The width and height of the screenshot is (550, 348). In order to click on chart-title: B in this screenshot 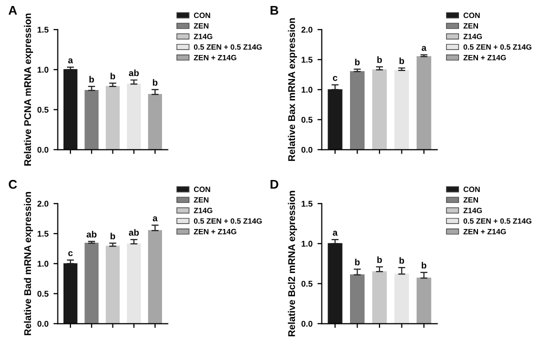, I will do `click(274, 10)`.